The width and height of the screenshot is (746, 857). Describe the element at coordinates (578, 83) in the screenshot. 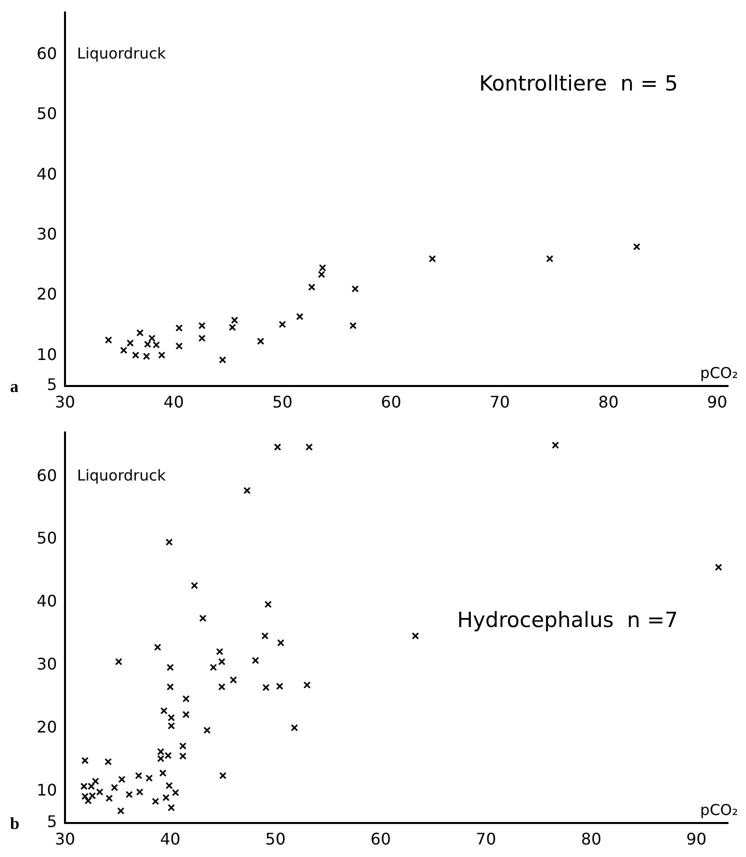

I see `text: Kontrolltiere n = 5` at that location.